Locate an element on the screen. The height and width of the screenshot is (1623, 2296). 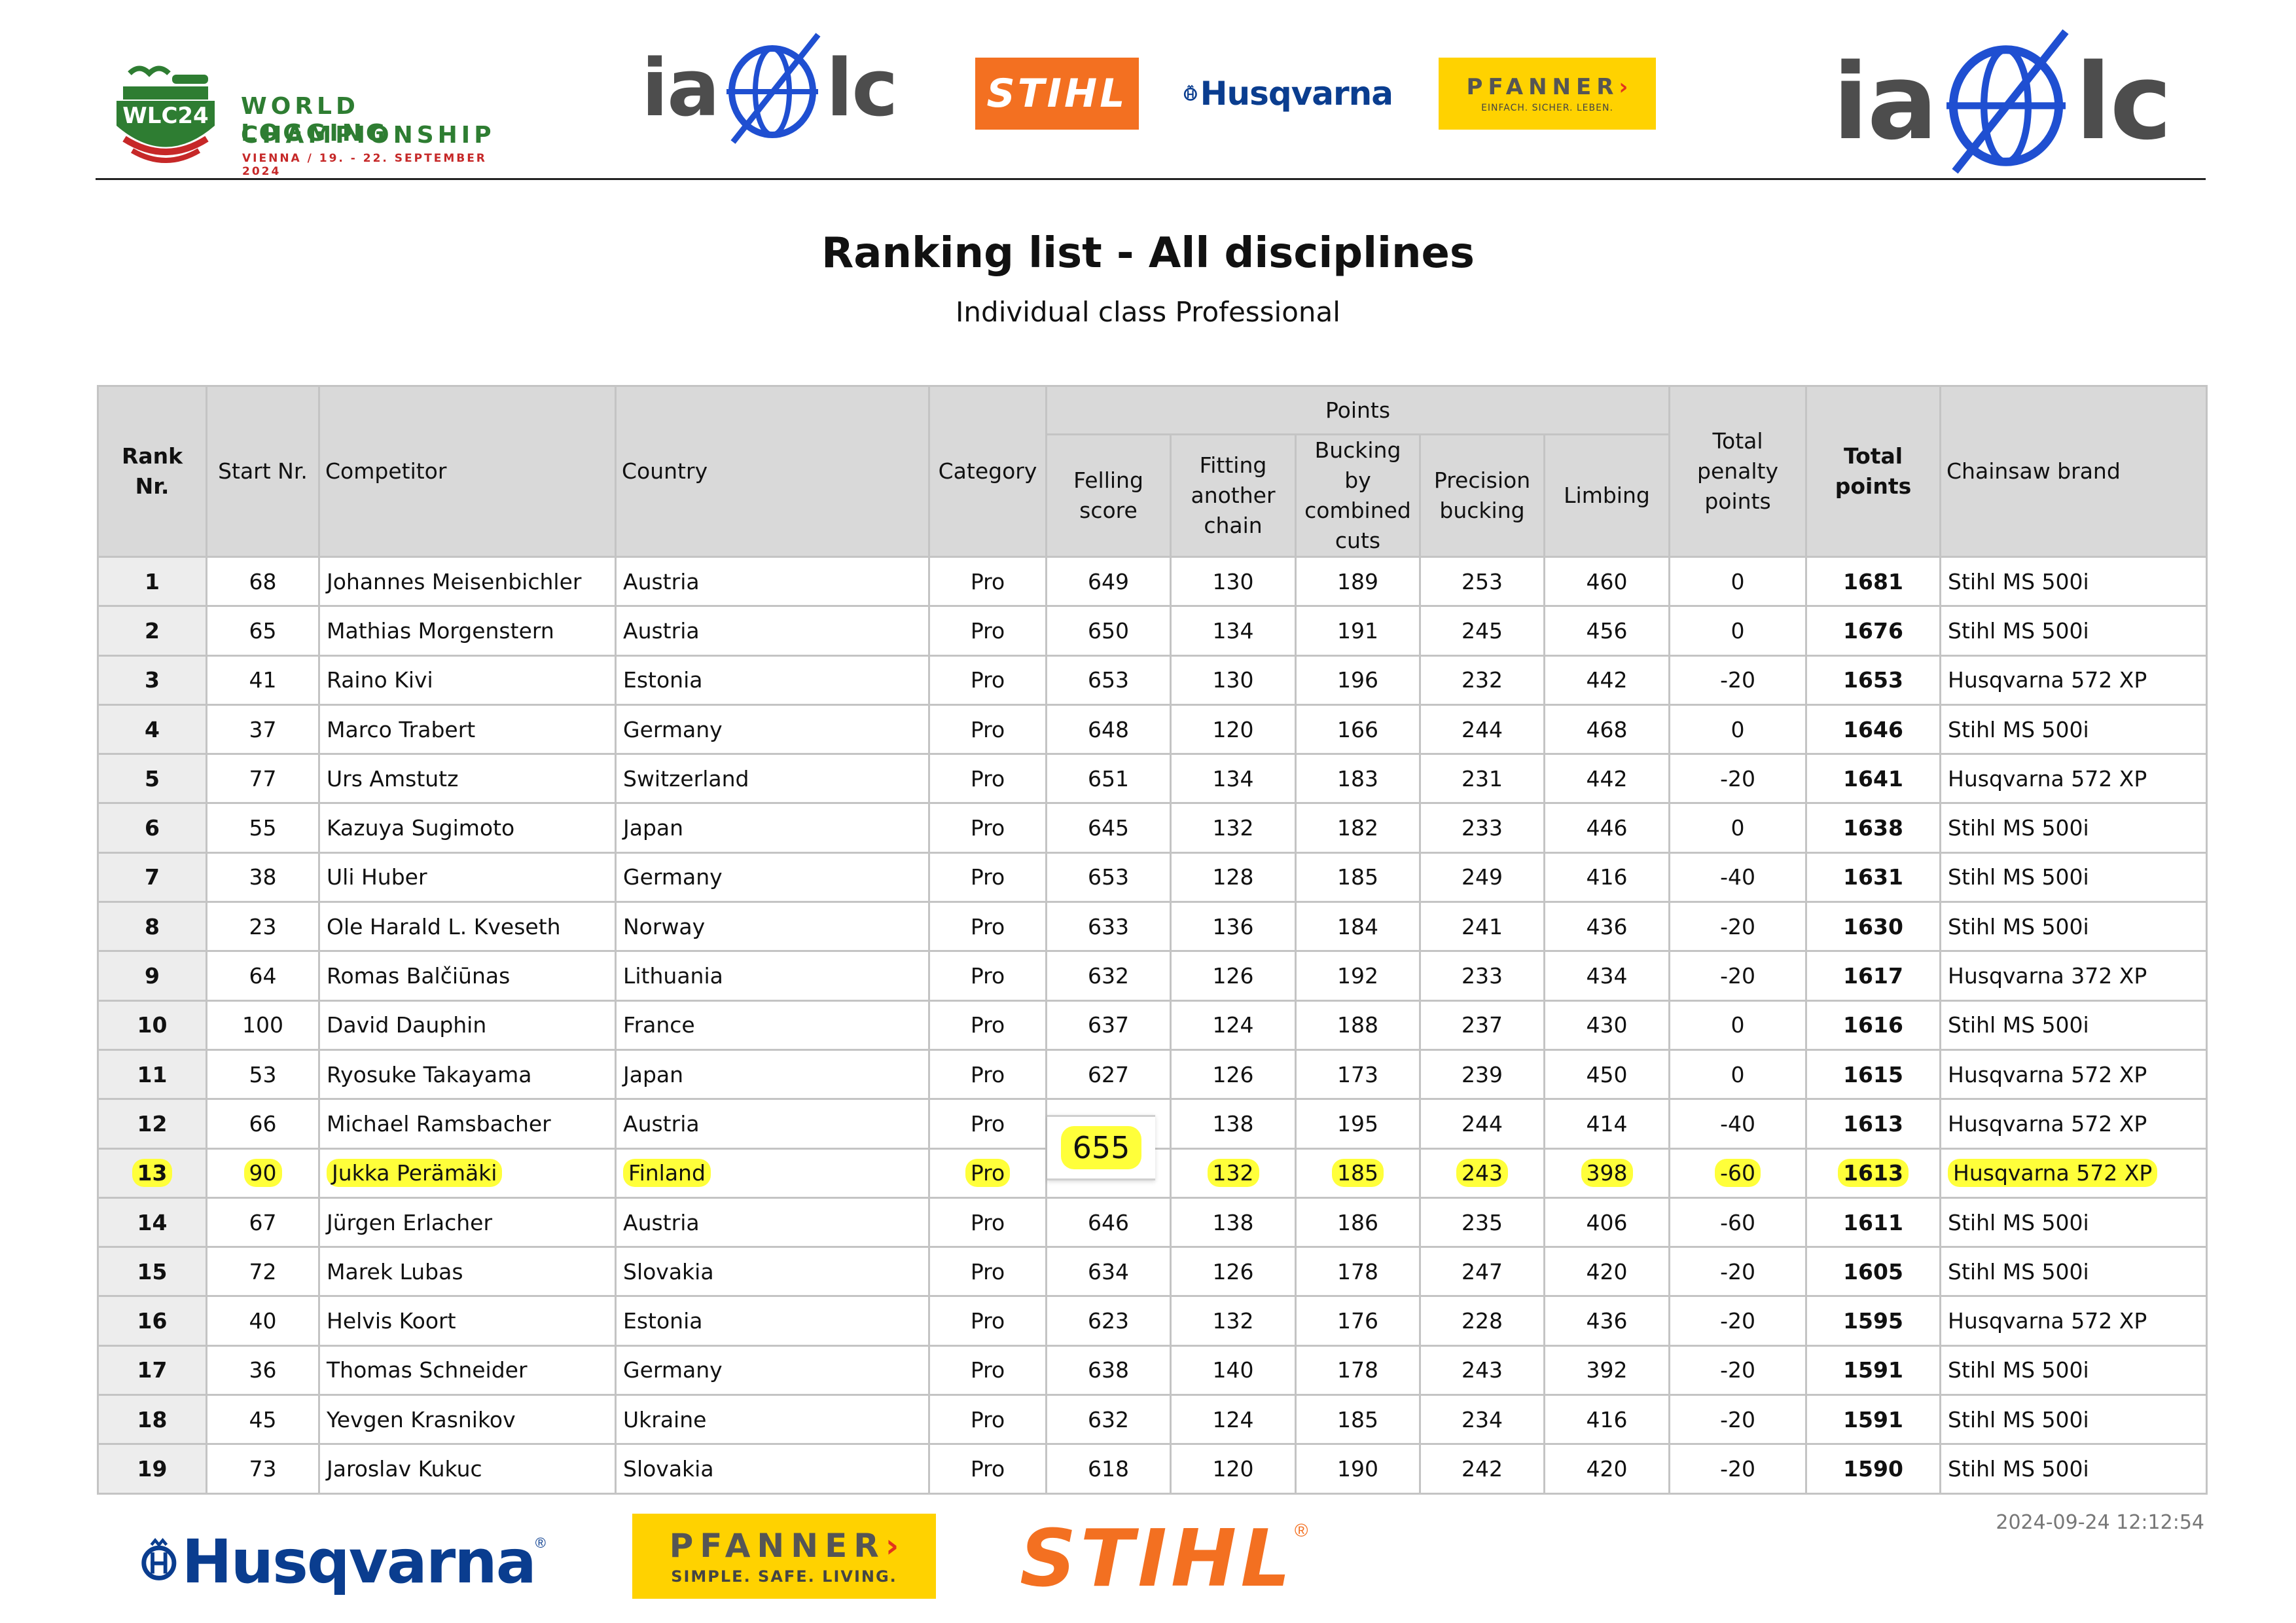
cell-felling: 627 is located at coordinates (1108, 1074).